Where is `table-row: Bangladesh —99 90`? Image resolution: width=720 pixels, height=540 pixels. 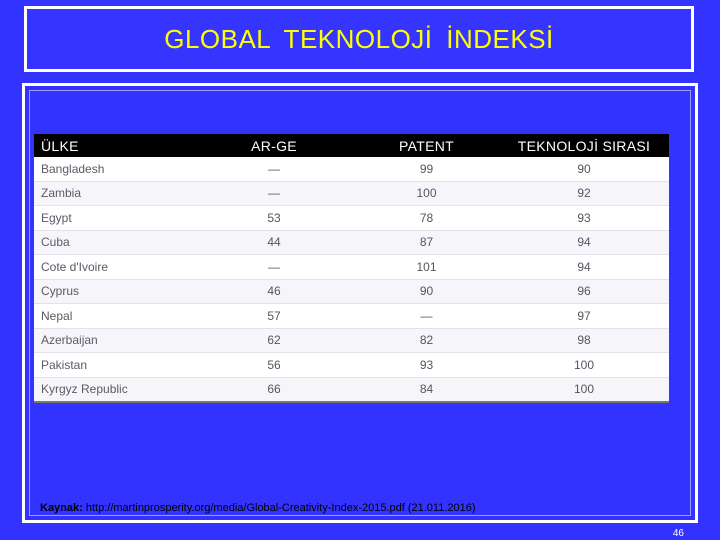 table-row: Bangladesh —99 90 is located at coordinates (351, 169).